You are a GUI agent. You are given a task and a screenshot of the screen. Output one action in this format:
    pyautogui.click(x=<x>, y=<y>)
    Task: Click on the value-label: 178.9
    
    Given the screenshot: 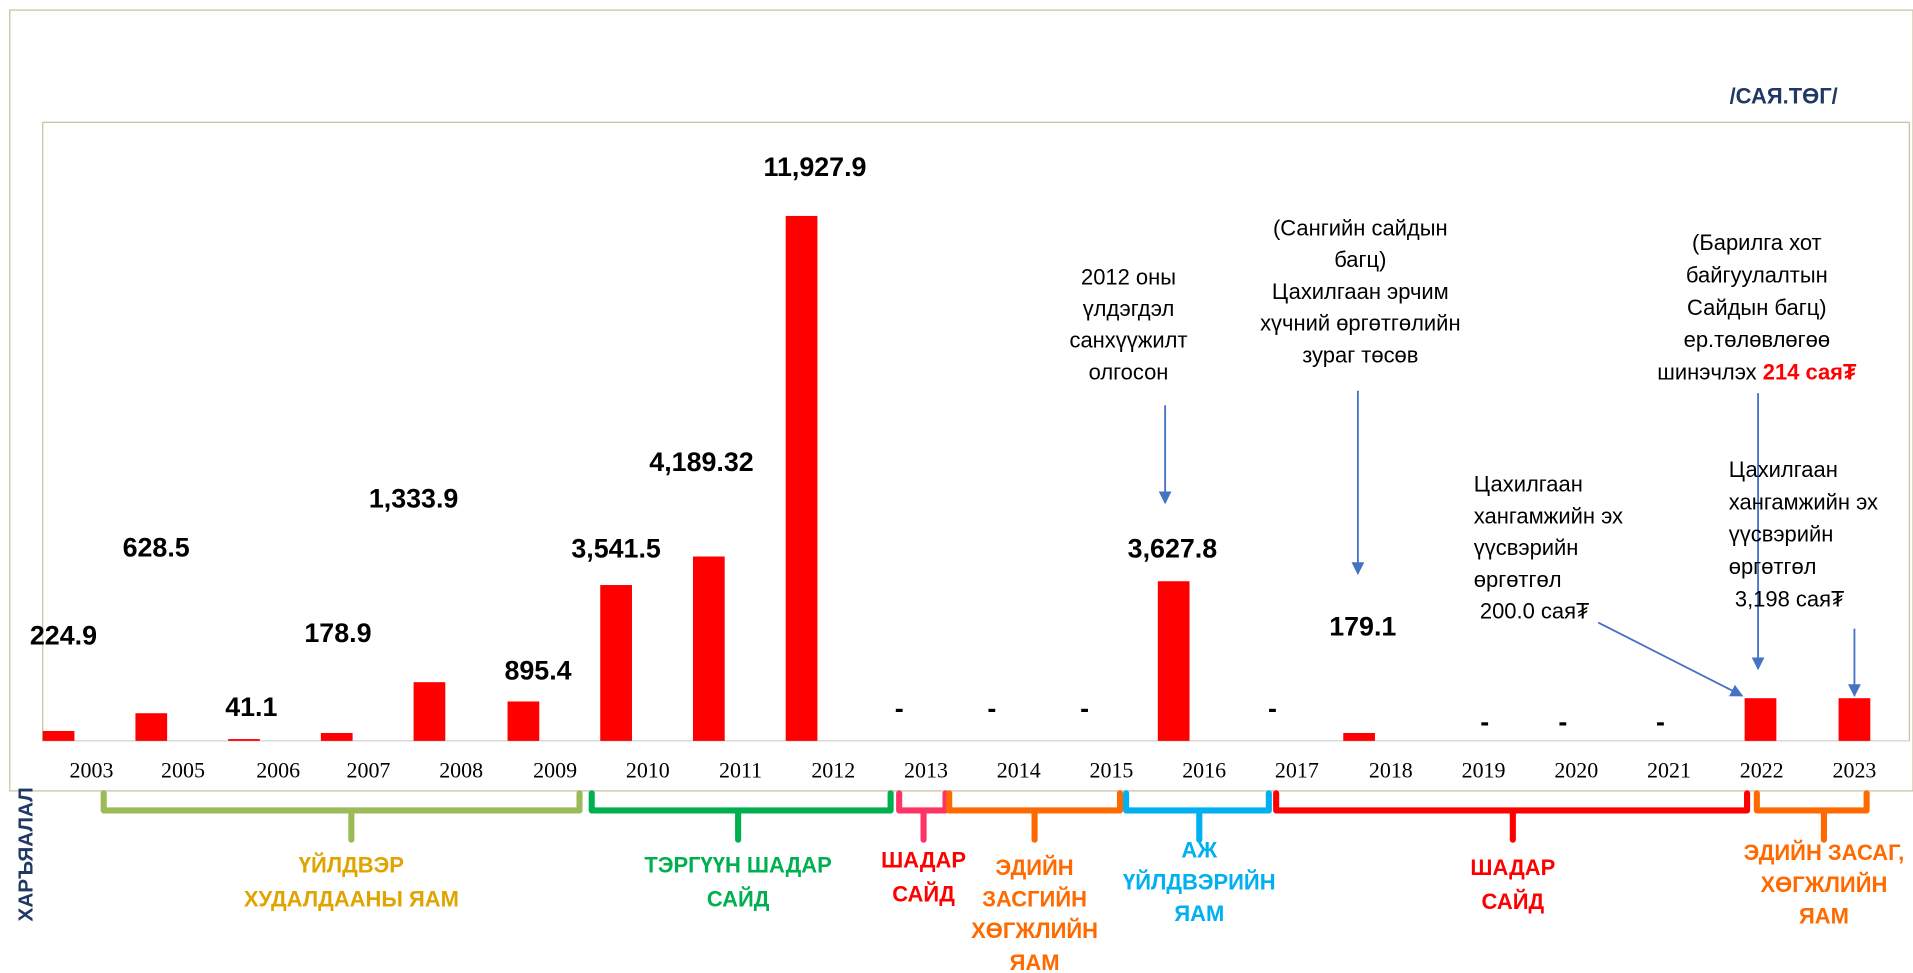 What is the action you would take?
    pyautogui.click(x=337, y=633)
    